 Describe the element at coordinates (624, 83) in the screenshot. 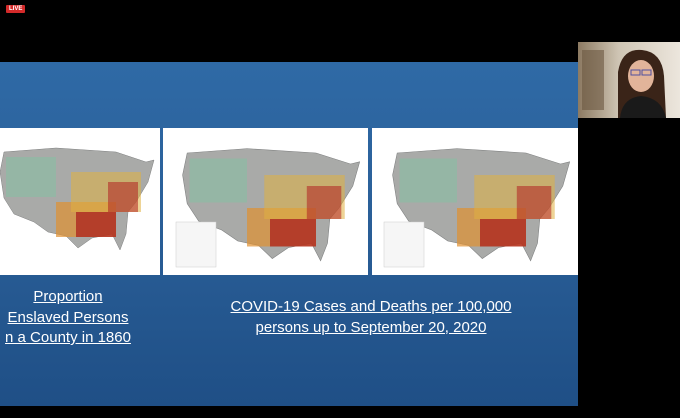

I see `webcam-figure` at that location.